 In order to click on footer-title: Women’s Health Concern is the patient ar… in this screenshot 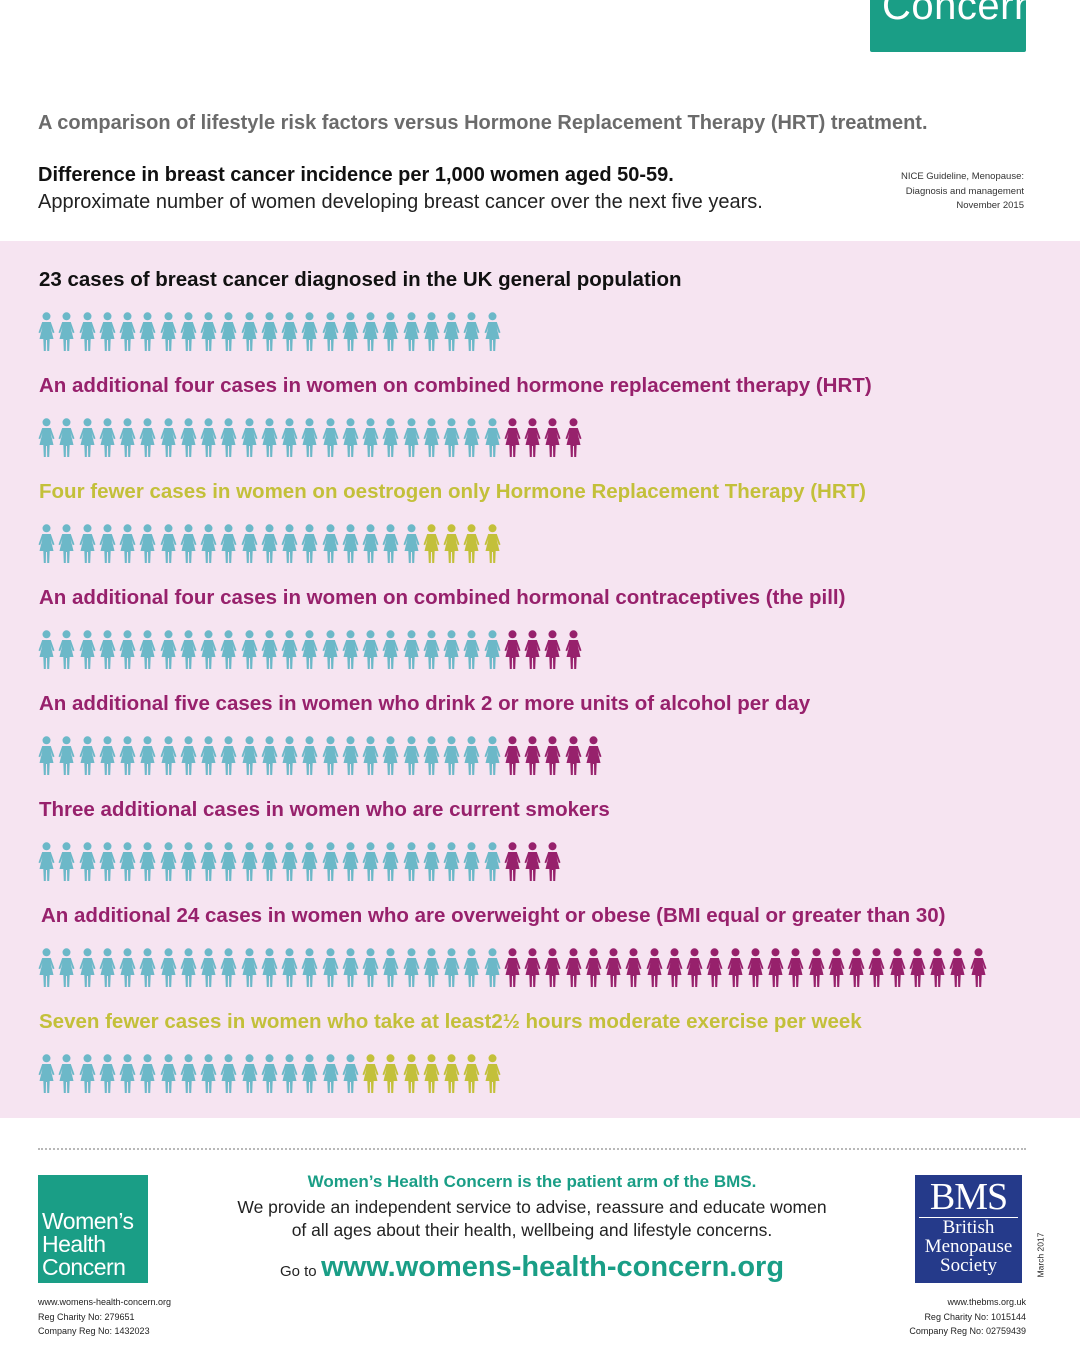, I will do `click(532, 1181)`.